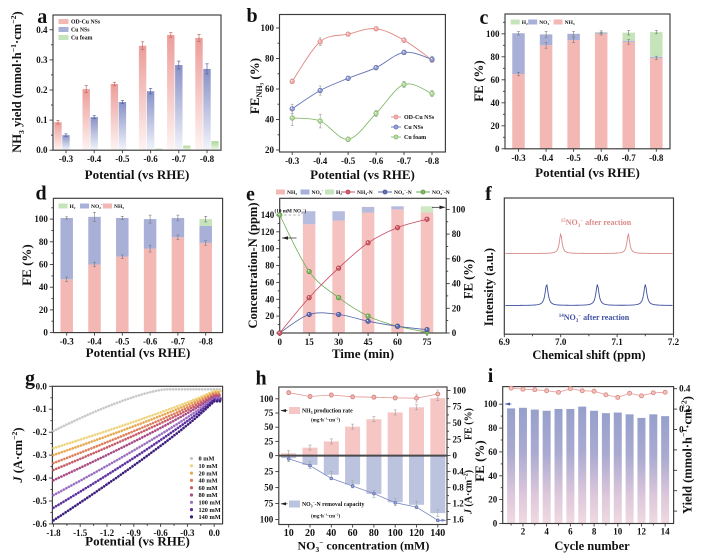 The image size is (712, 560). Describe the element at coordinates (268, 215) in the screenshot. I see `svg-text: 140` at that location.